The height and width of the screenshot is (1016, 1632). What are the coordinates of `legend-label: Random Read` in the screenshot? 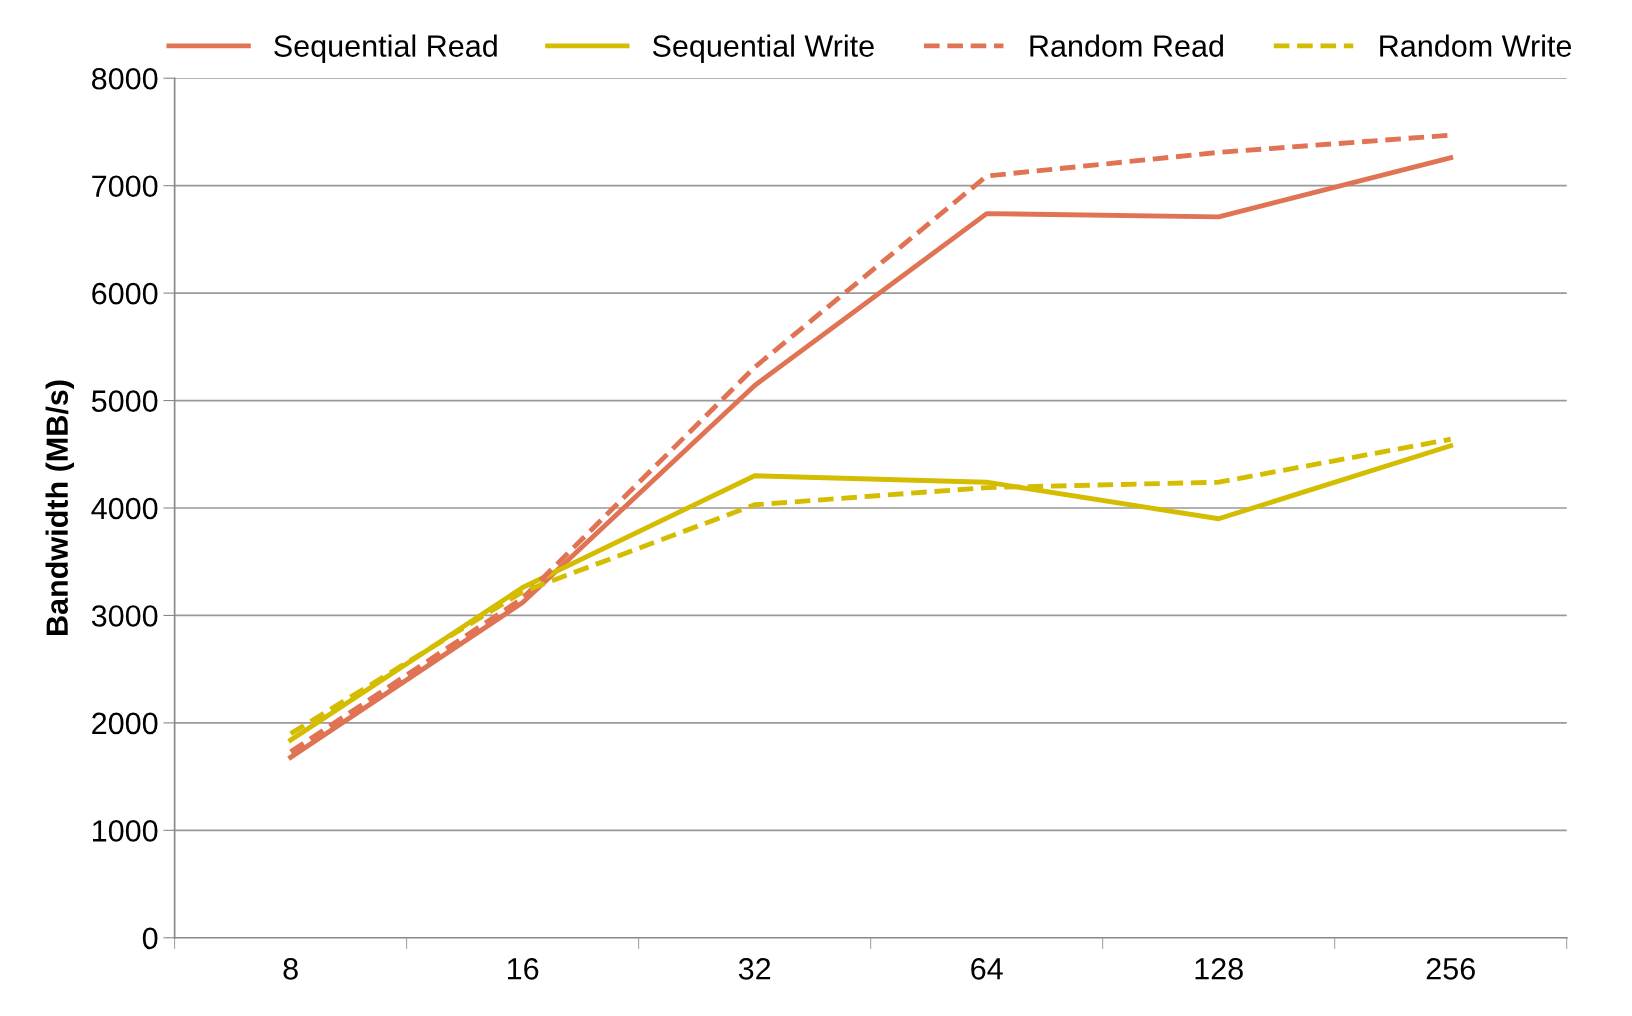 It's located at (1126, 45).